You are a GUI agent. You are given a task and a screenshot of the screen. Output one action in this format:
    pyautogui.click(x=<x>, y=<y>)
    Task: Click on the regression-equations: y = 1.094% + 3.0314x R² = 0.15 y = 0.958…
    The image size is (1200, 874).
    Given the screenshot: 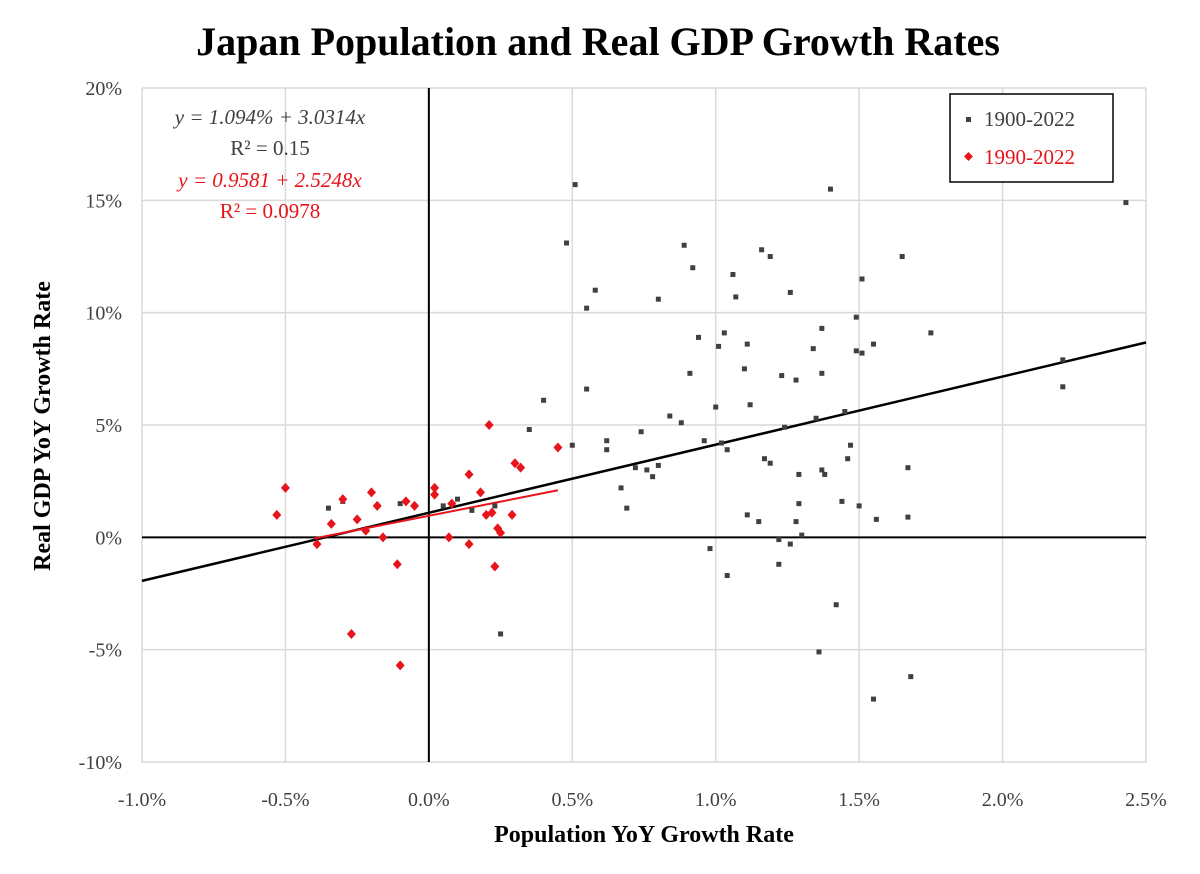 What is the action you would take?
    pyautogui.click(x=269, y=164)
    